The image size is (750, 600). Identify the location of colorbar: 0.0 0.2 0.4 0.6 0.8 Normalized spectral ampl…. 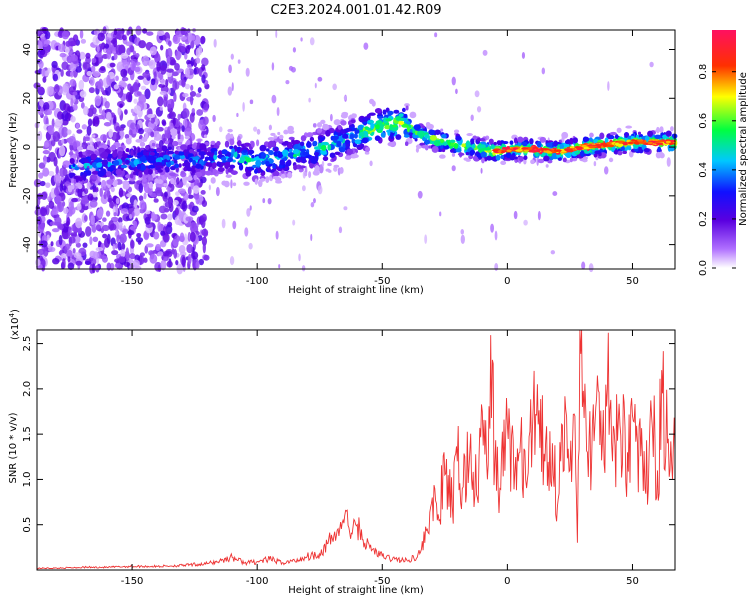
(723, 153).